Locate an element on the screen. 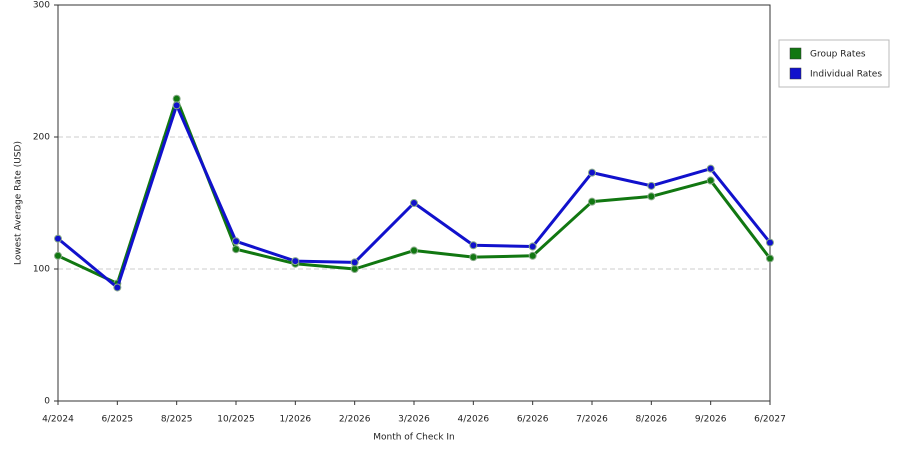 This screenshot has width=900, height=450. legend-label: Group Rates is located at coordinates (838, 55).